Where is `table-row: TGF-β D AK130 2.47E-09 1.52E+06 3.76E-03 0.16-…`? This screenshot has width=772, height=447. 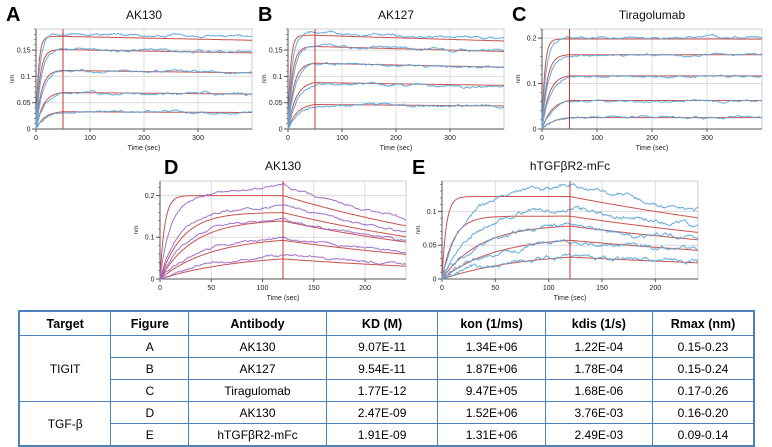
table-row: TGF-β D AK130 2.47E-09 1.52E+06 3.76E-03 0.16-… is located at coordinates (386, 424).